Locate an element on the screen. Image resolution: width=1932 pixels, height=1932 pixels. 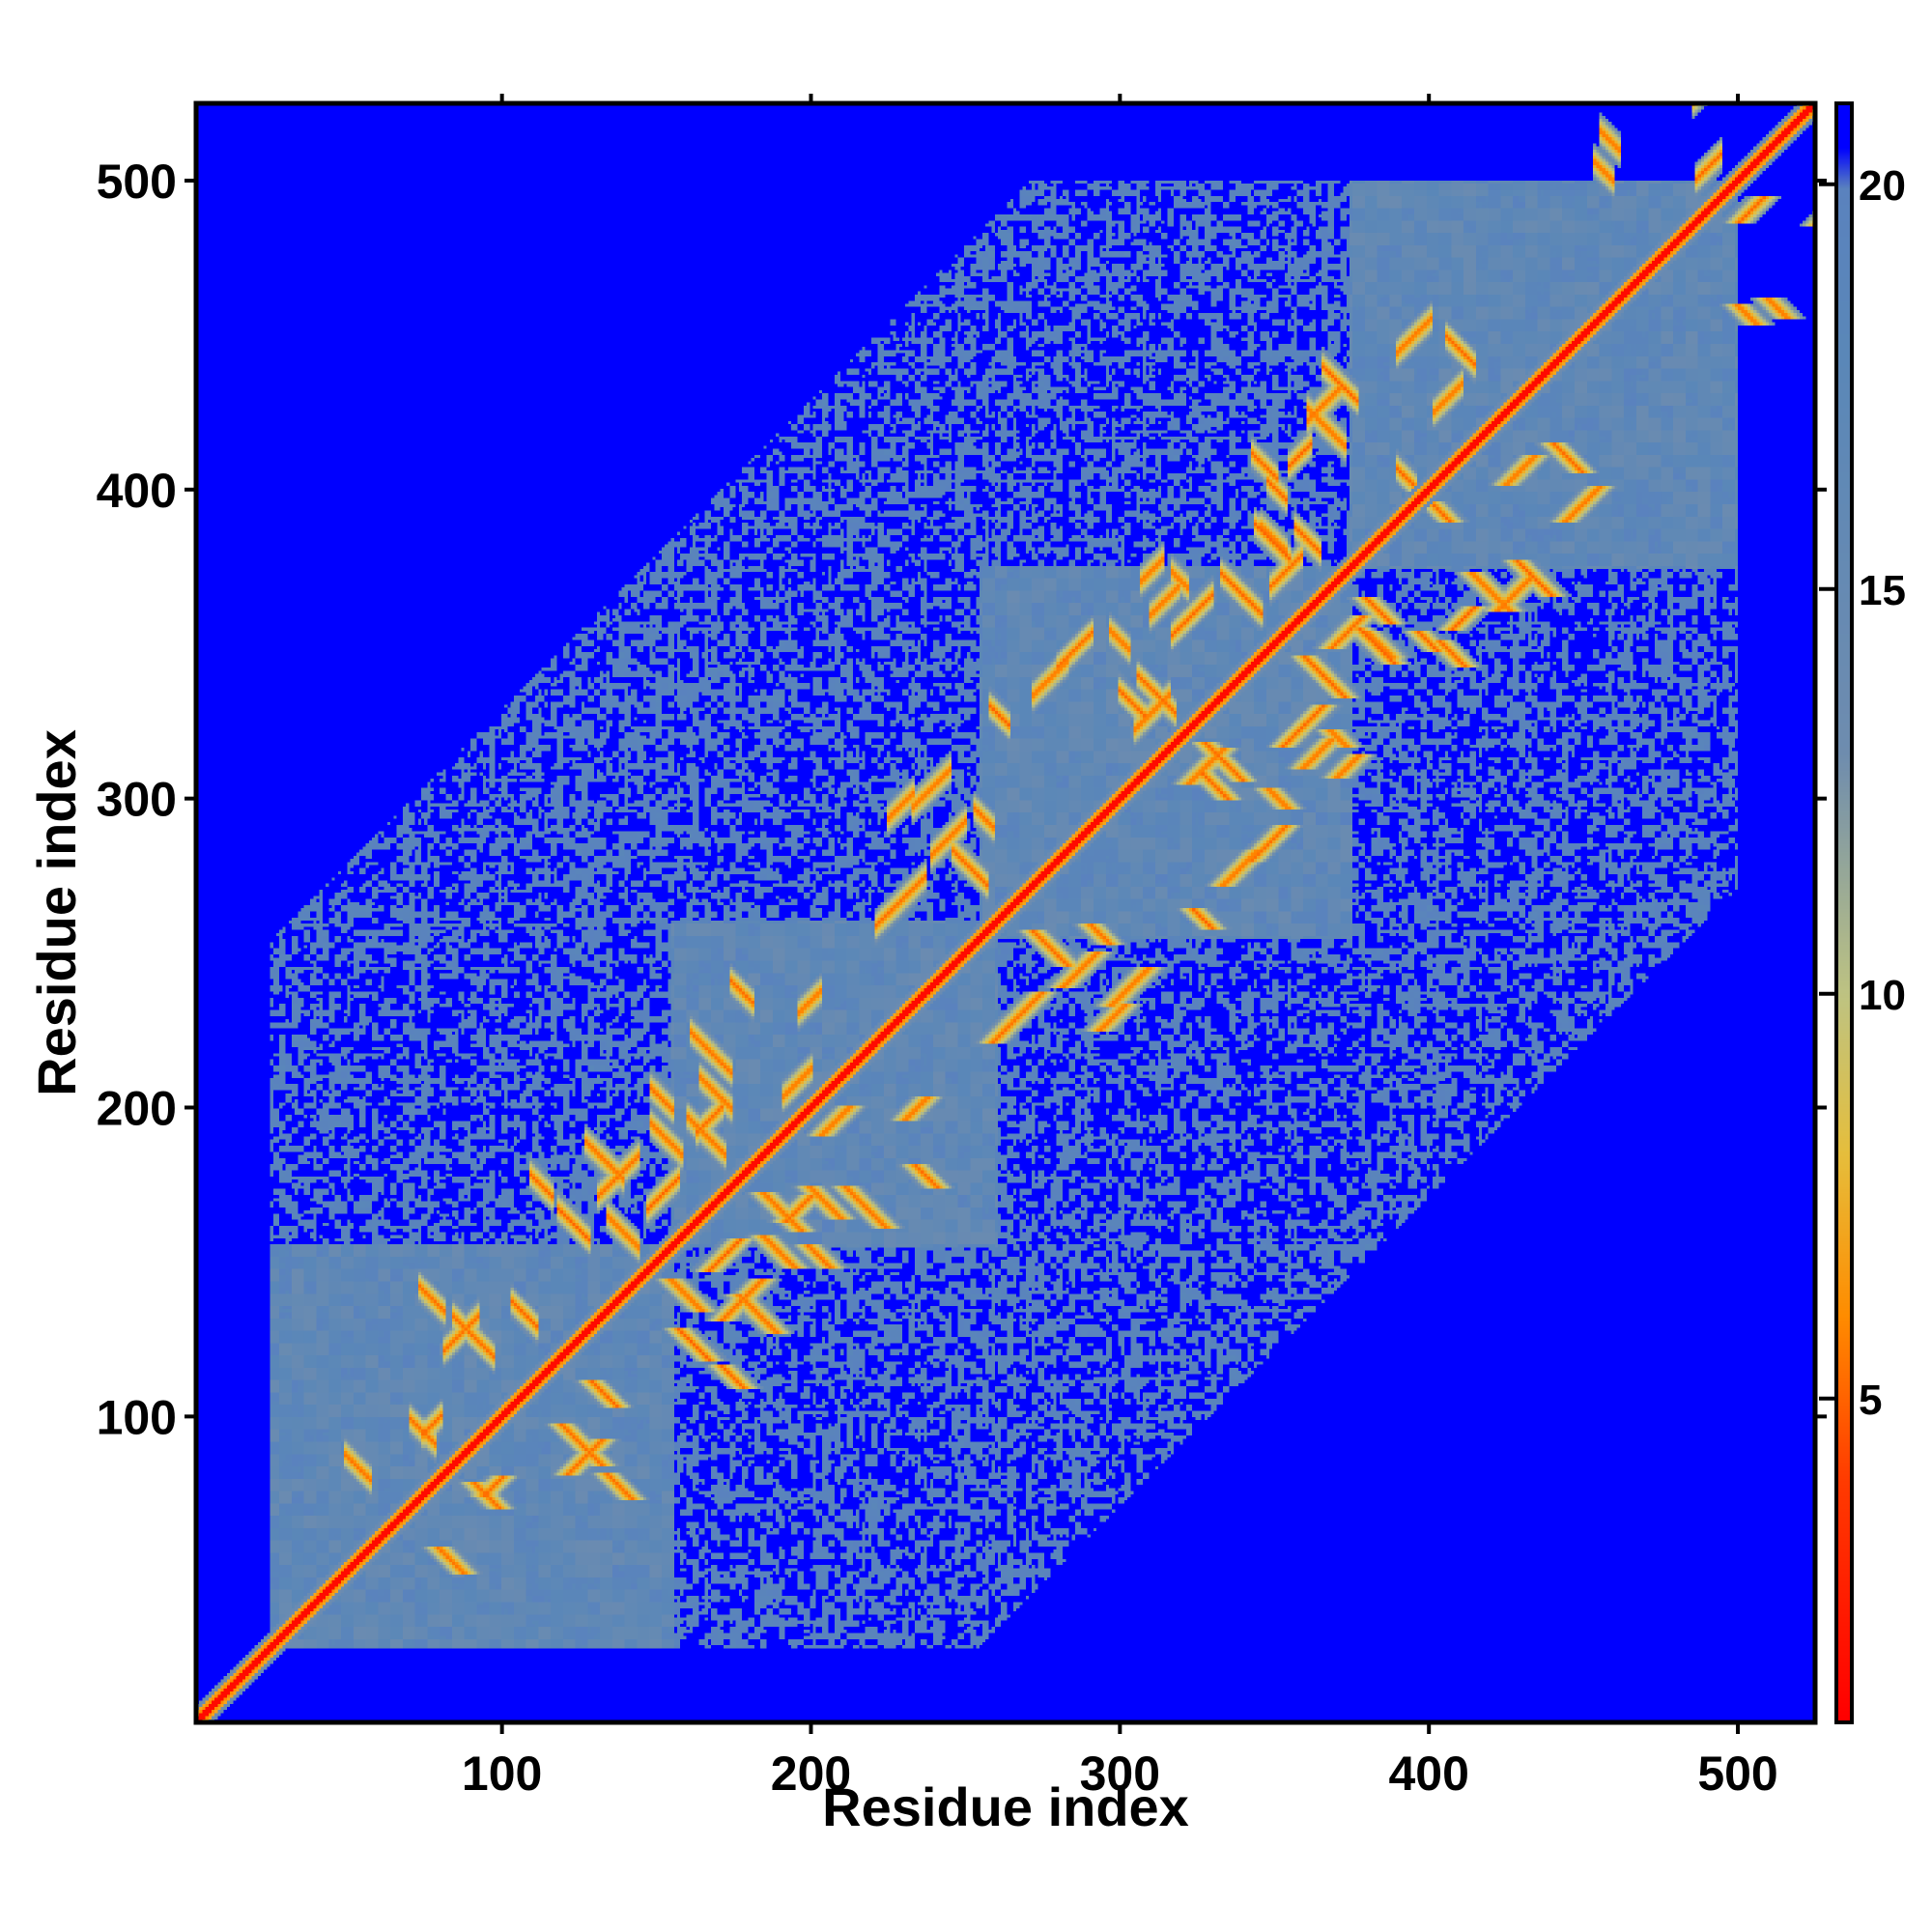
x-tick-label: 200 is located at coordinates (811, 1774).